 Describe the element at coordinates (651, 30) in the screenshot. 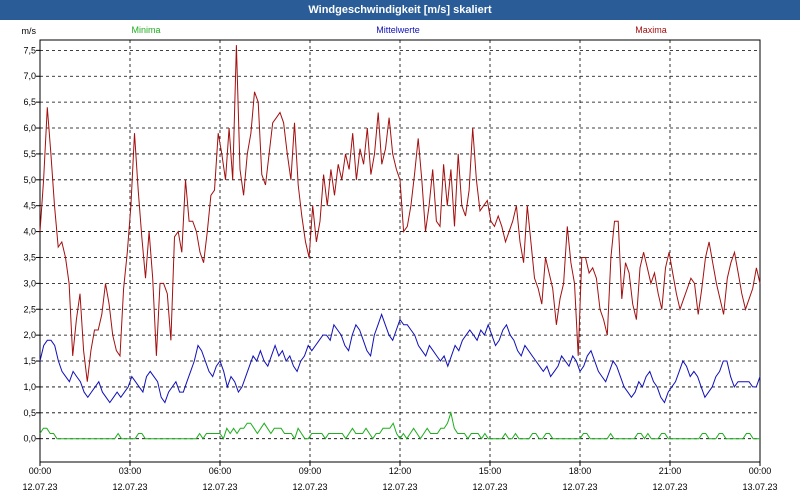

I see `legend-maxima: Maxima` at that location.